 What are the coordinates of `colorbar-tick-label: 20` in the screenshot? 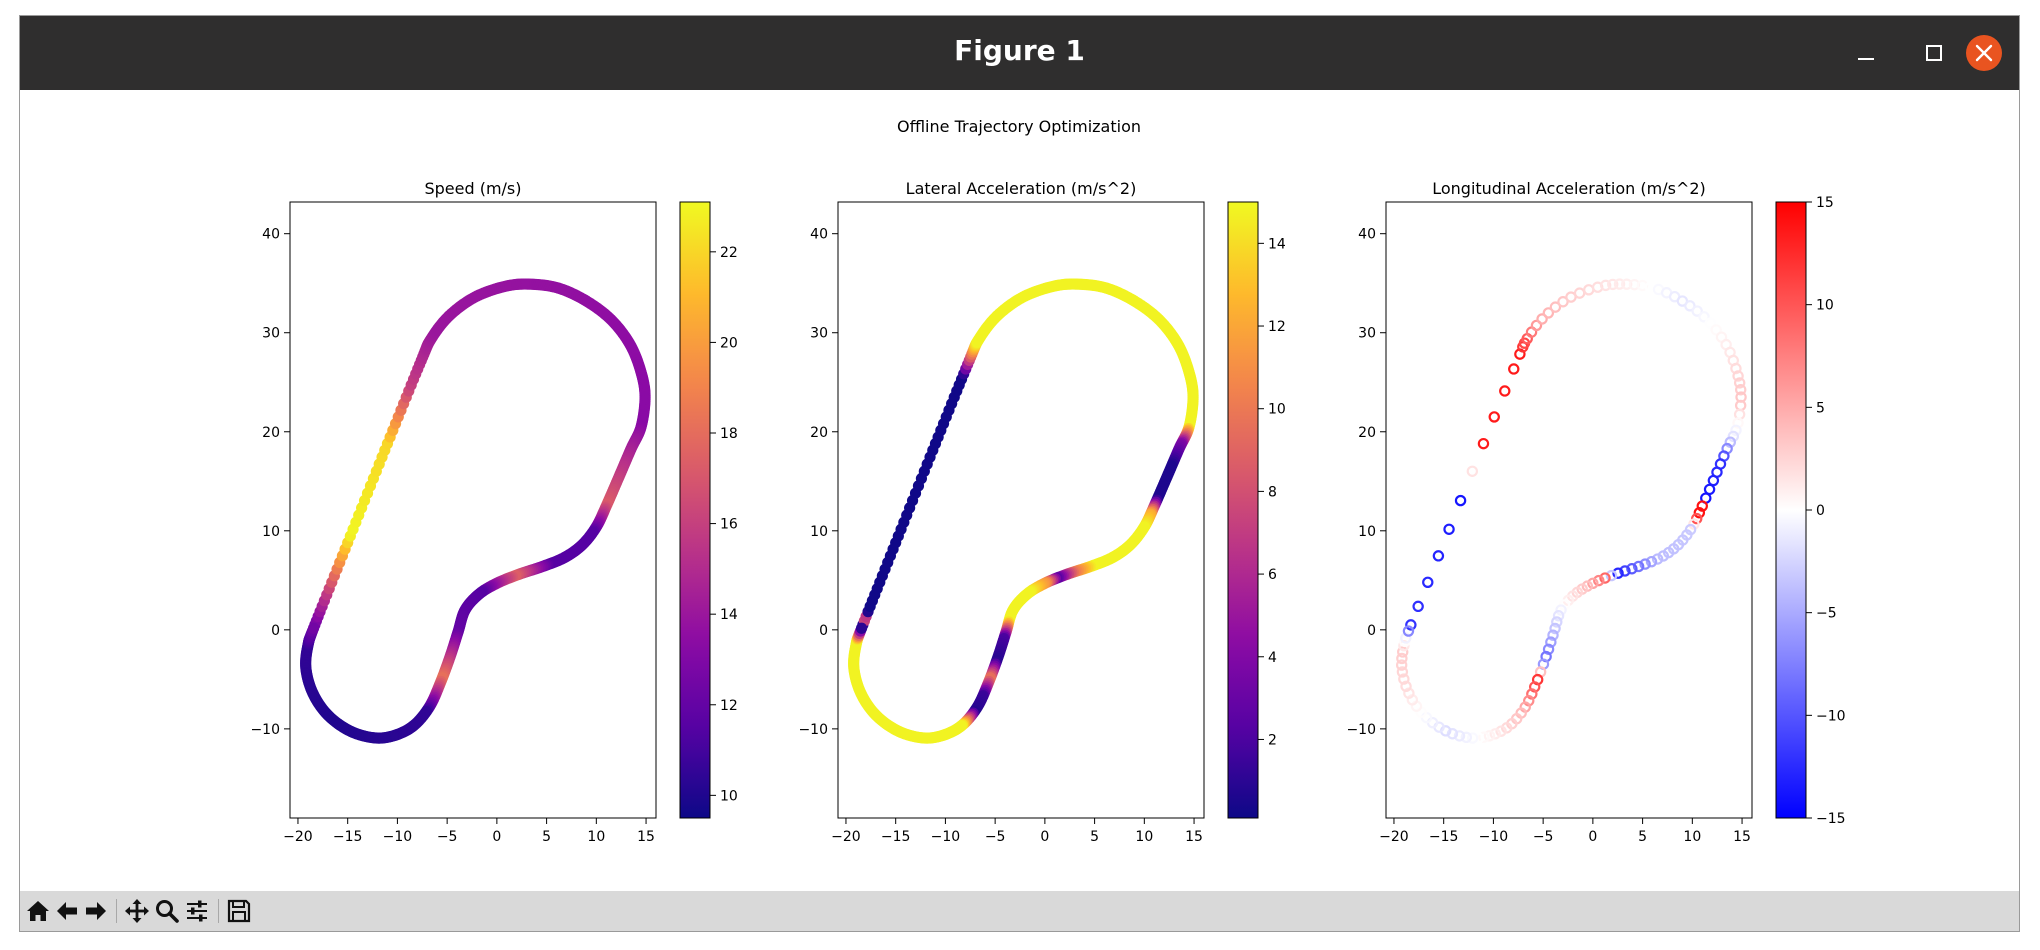 It's located at (729, 343).